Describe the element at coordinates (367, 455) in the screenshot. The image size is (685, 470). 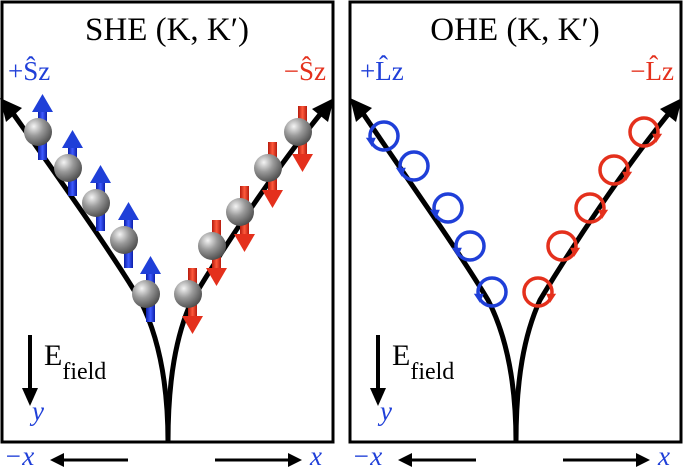
I see `axis-neg-x-right: −x` at that location.